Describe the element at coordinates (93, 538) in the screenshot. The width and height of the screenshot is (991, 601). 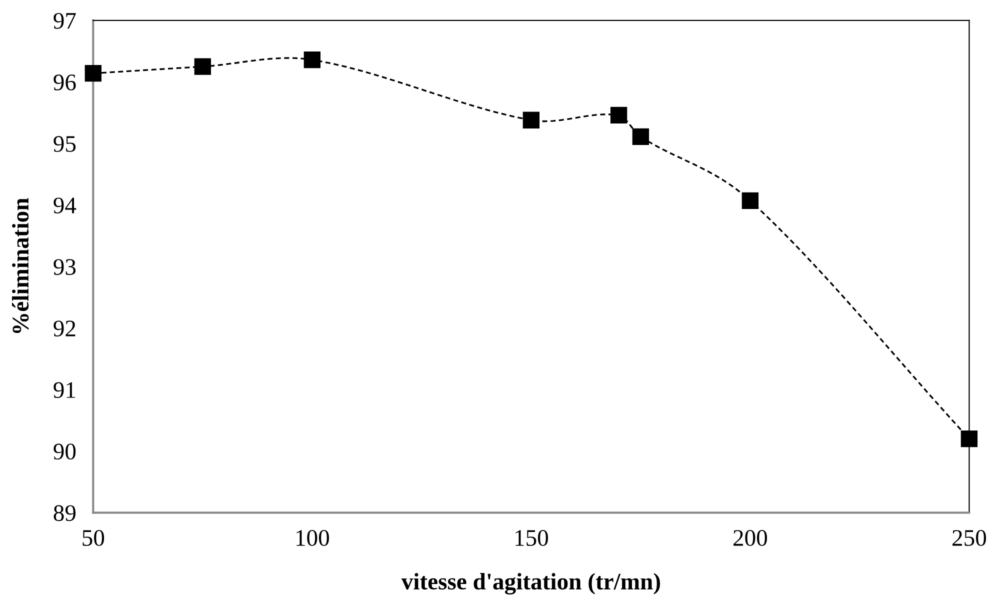
I see `x-tick-label: 50` at that location.